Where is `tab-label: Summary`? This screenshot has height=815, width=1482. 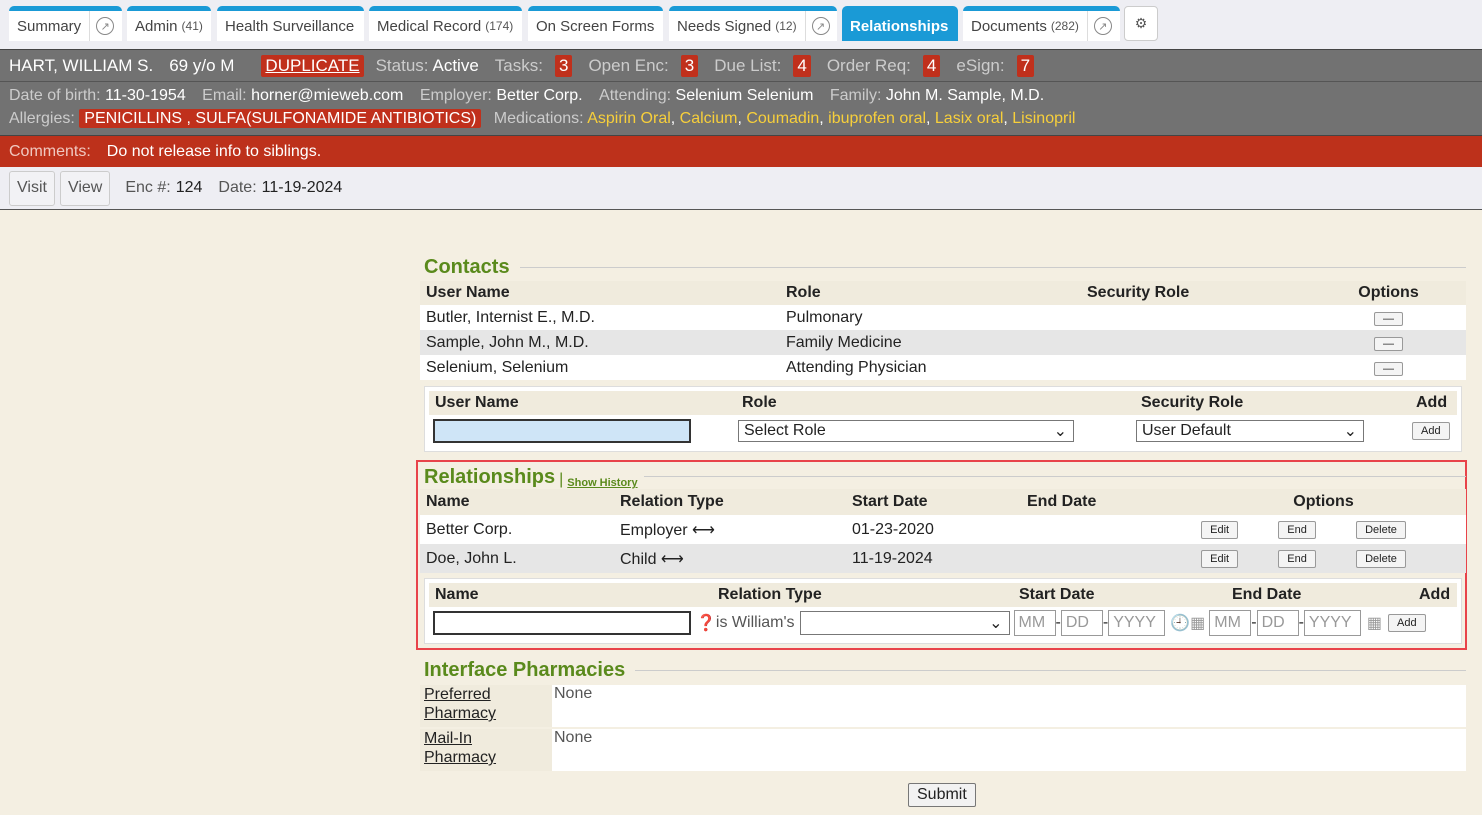 tab-label: Summary is located at coordinates (49, 26).